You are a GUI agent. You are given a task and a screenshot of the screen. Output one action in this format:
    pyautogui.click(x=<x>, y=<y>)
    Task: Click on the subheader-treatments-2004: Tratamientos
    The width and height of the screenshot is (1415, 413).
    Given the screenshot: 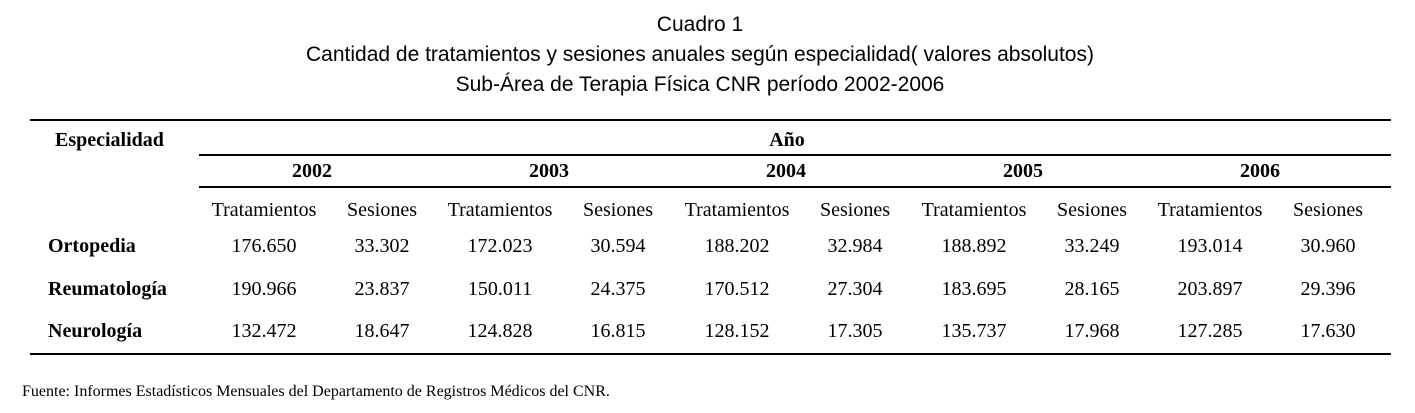 What is the action you would take?
    pyautogui.click(x=737, y=210)
    